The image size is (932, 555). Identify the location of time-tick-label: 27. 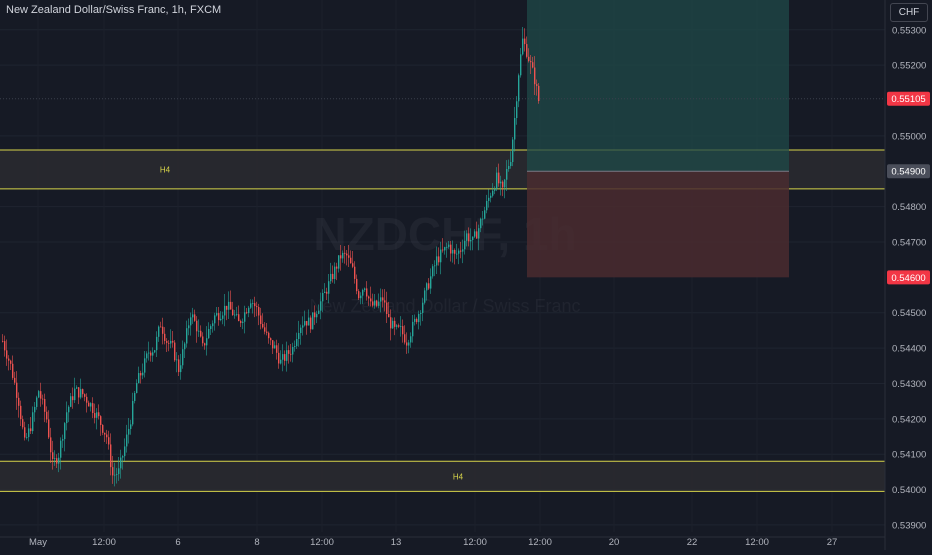
(832, 542).